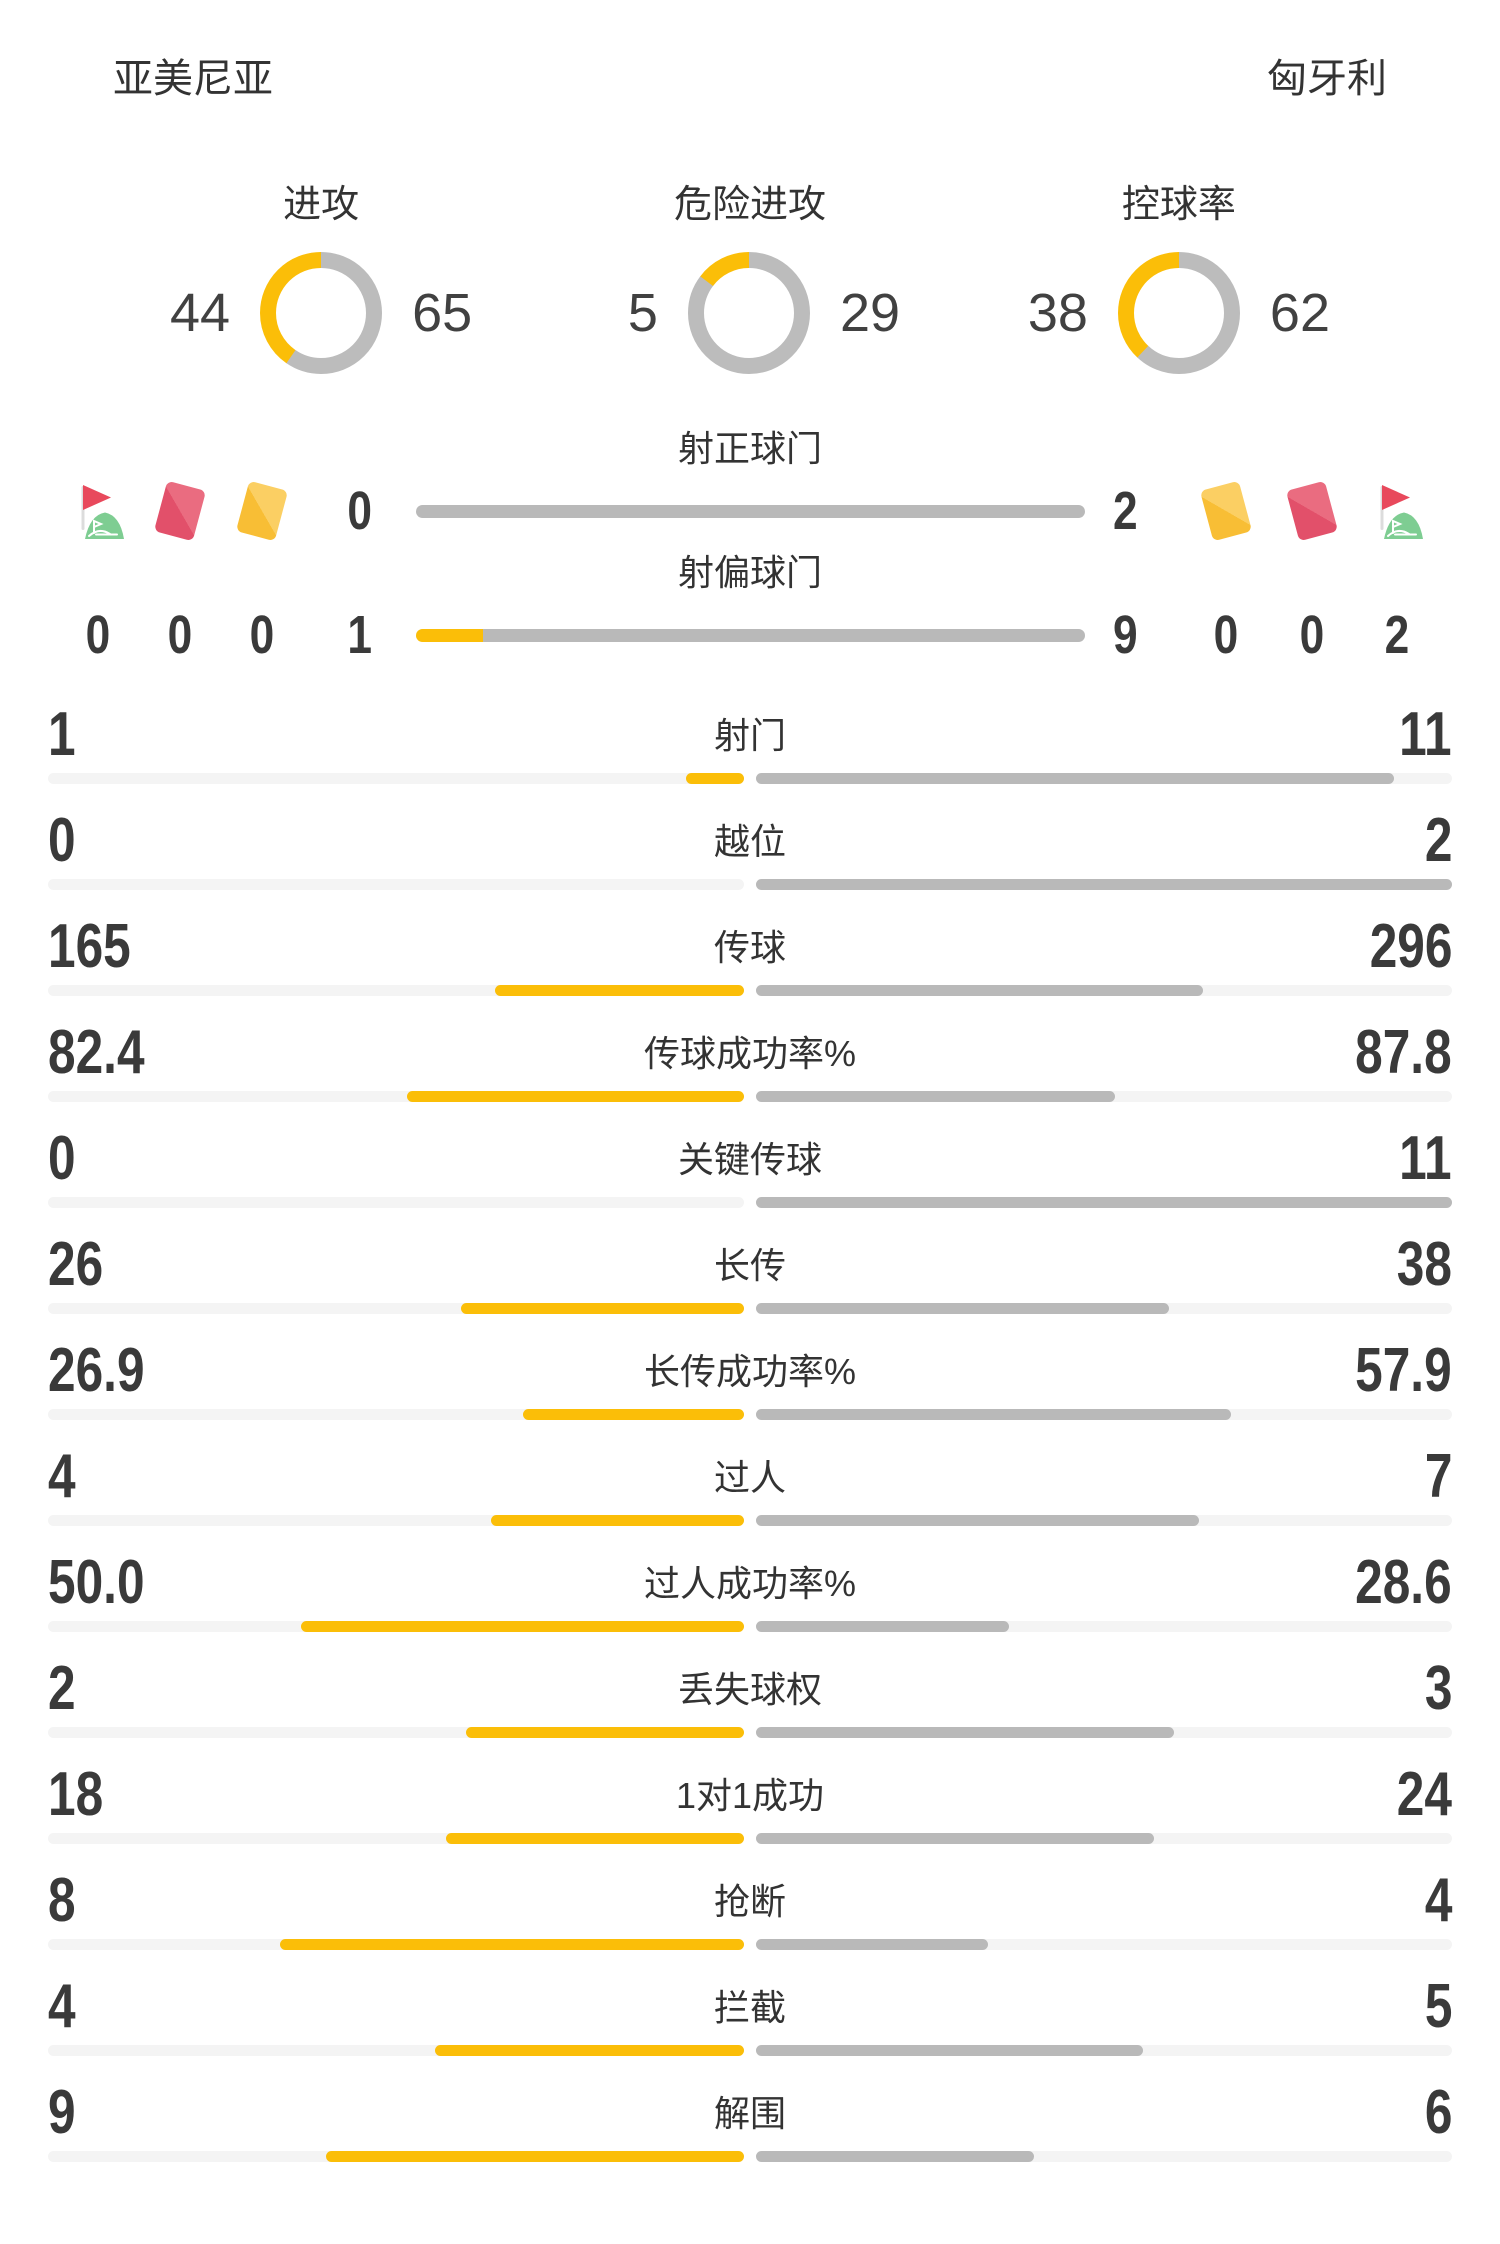 This screenshot has width=1500, height=2244. Describe the element at coordinates (321, 205) in the screenshot. I see `donut-title: 进攻` at that location.